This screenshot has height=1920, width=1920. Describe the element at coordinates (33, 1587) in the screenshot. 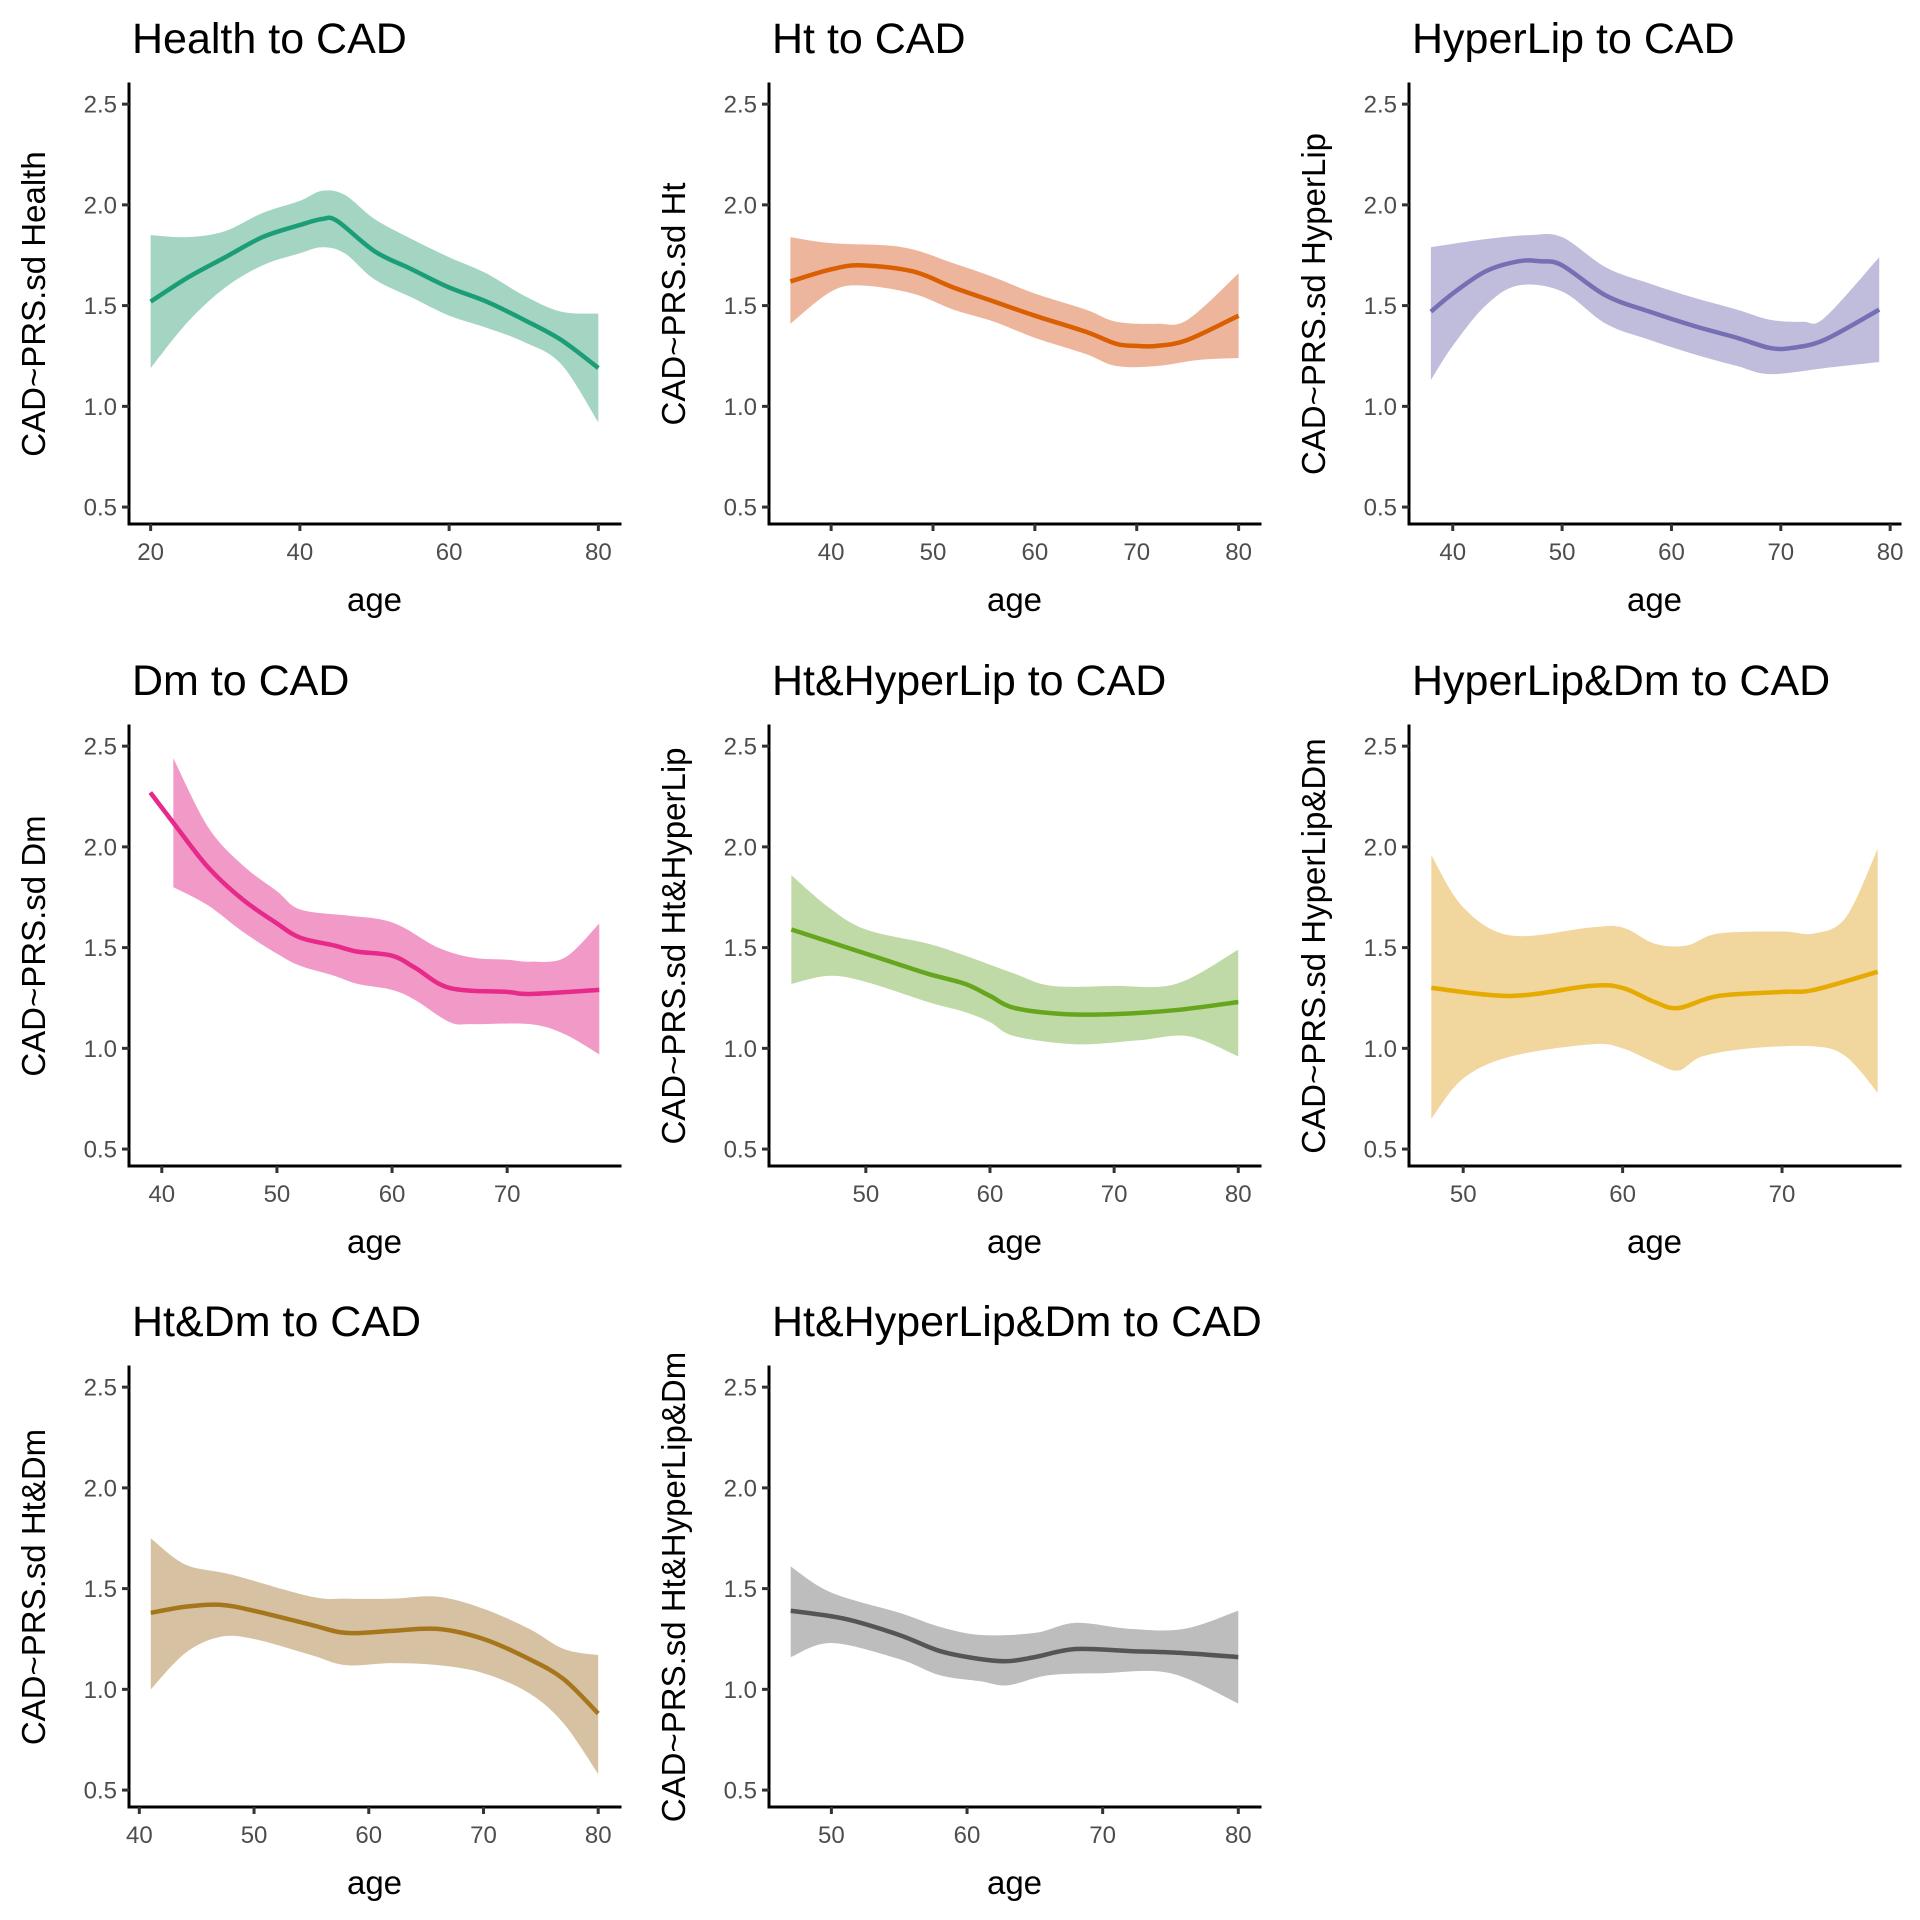

I see `y-axis-title: CAD~PRS.sd Ht&Dm` at that location.